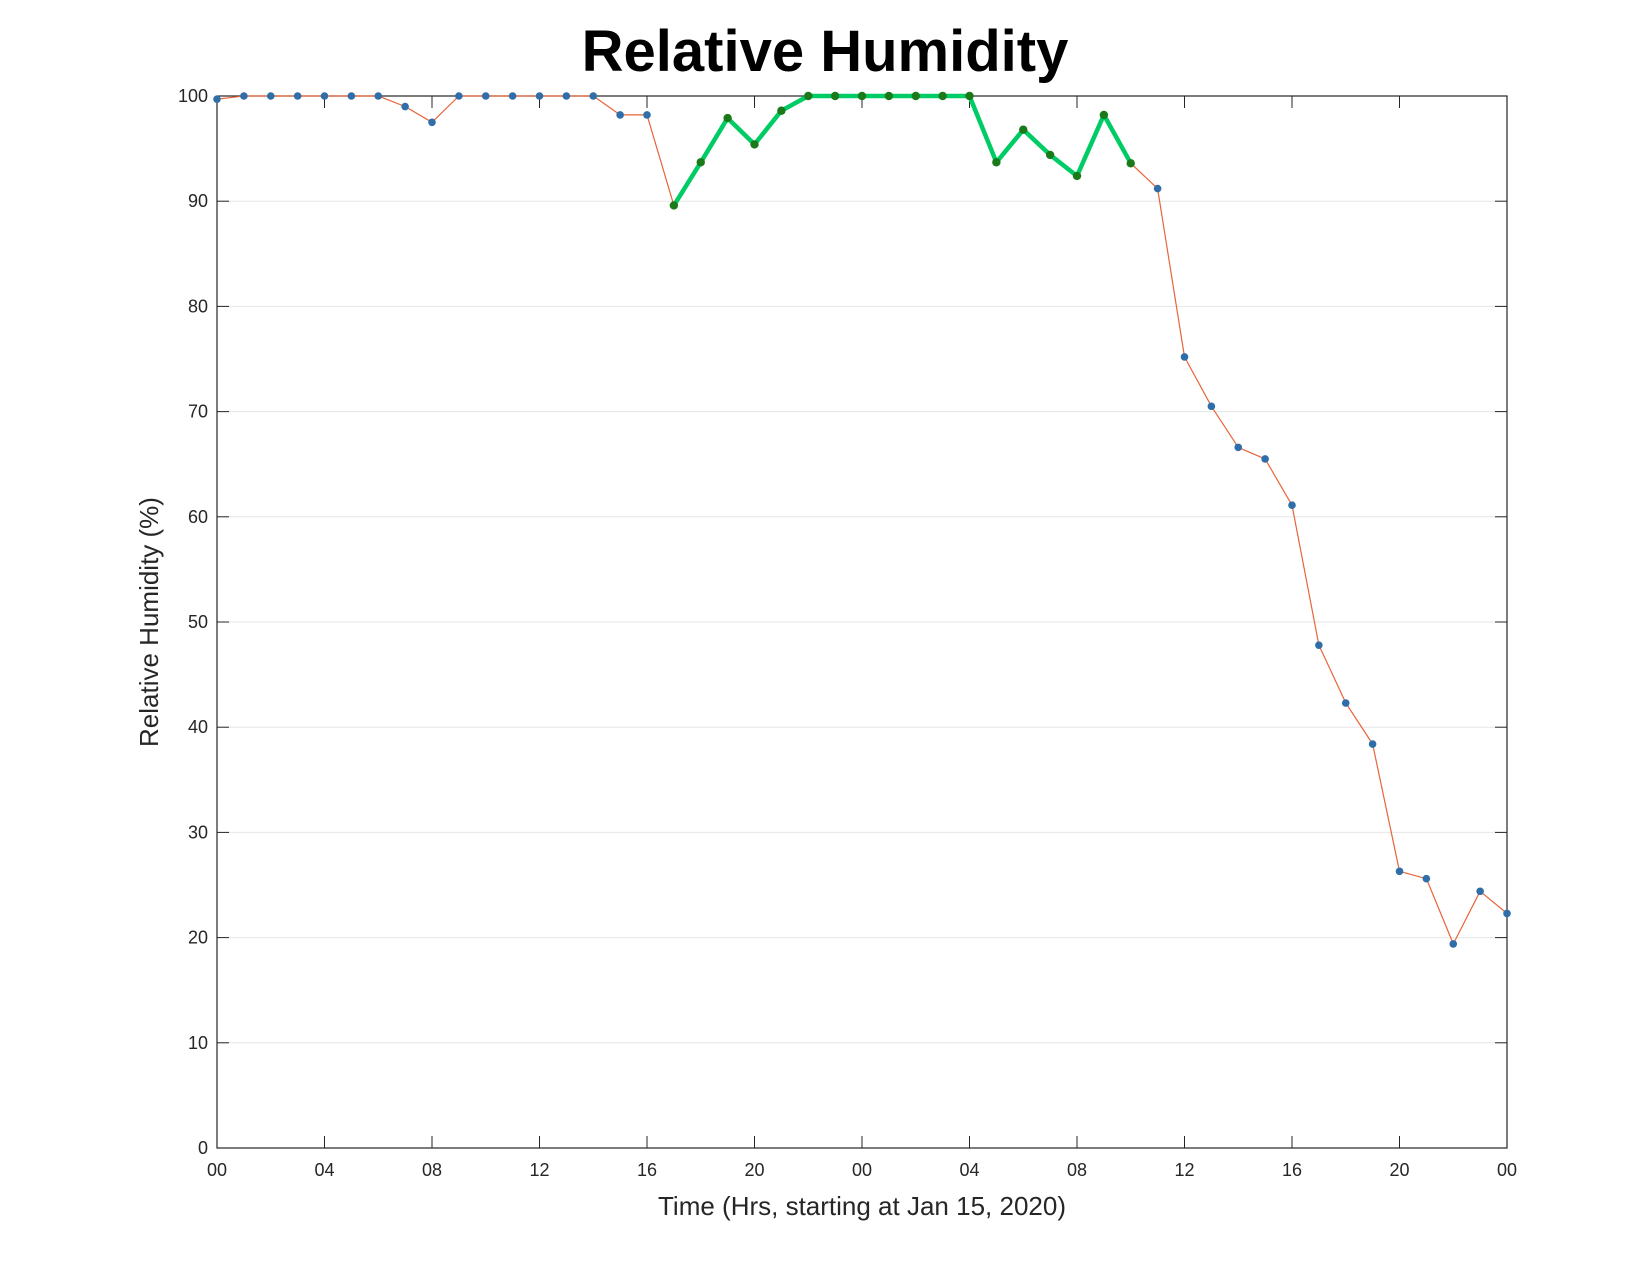  I want to click on y-tick-label: 60, so click(198, 517).